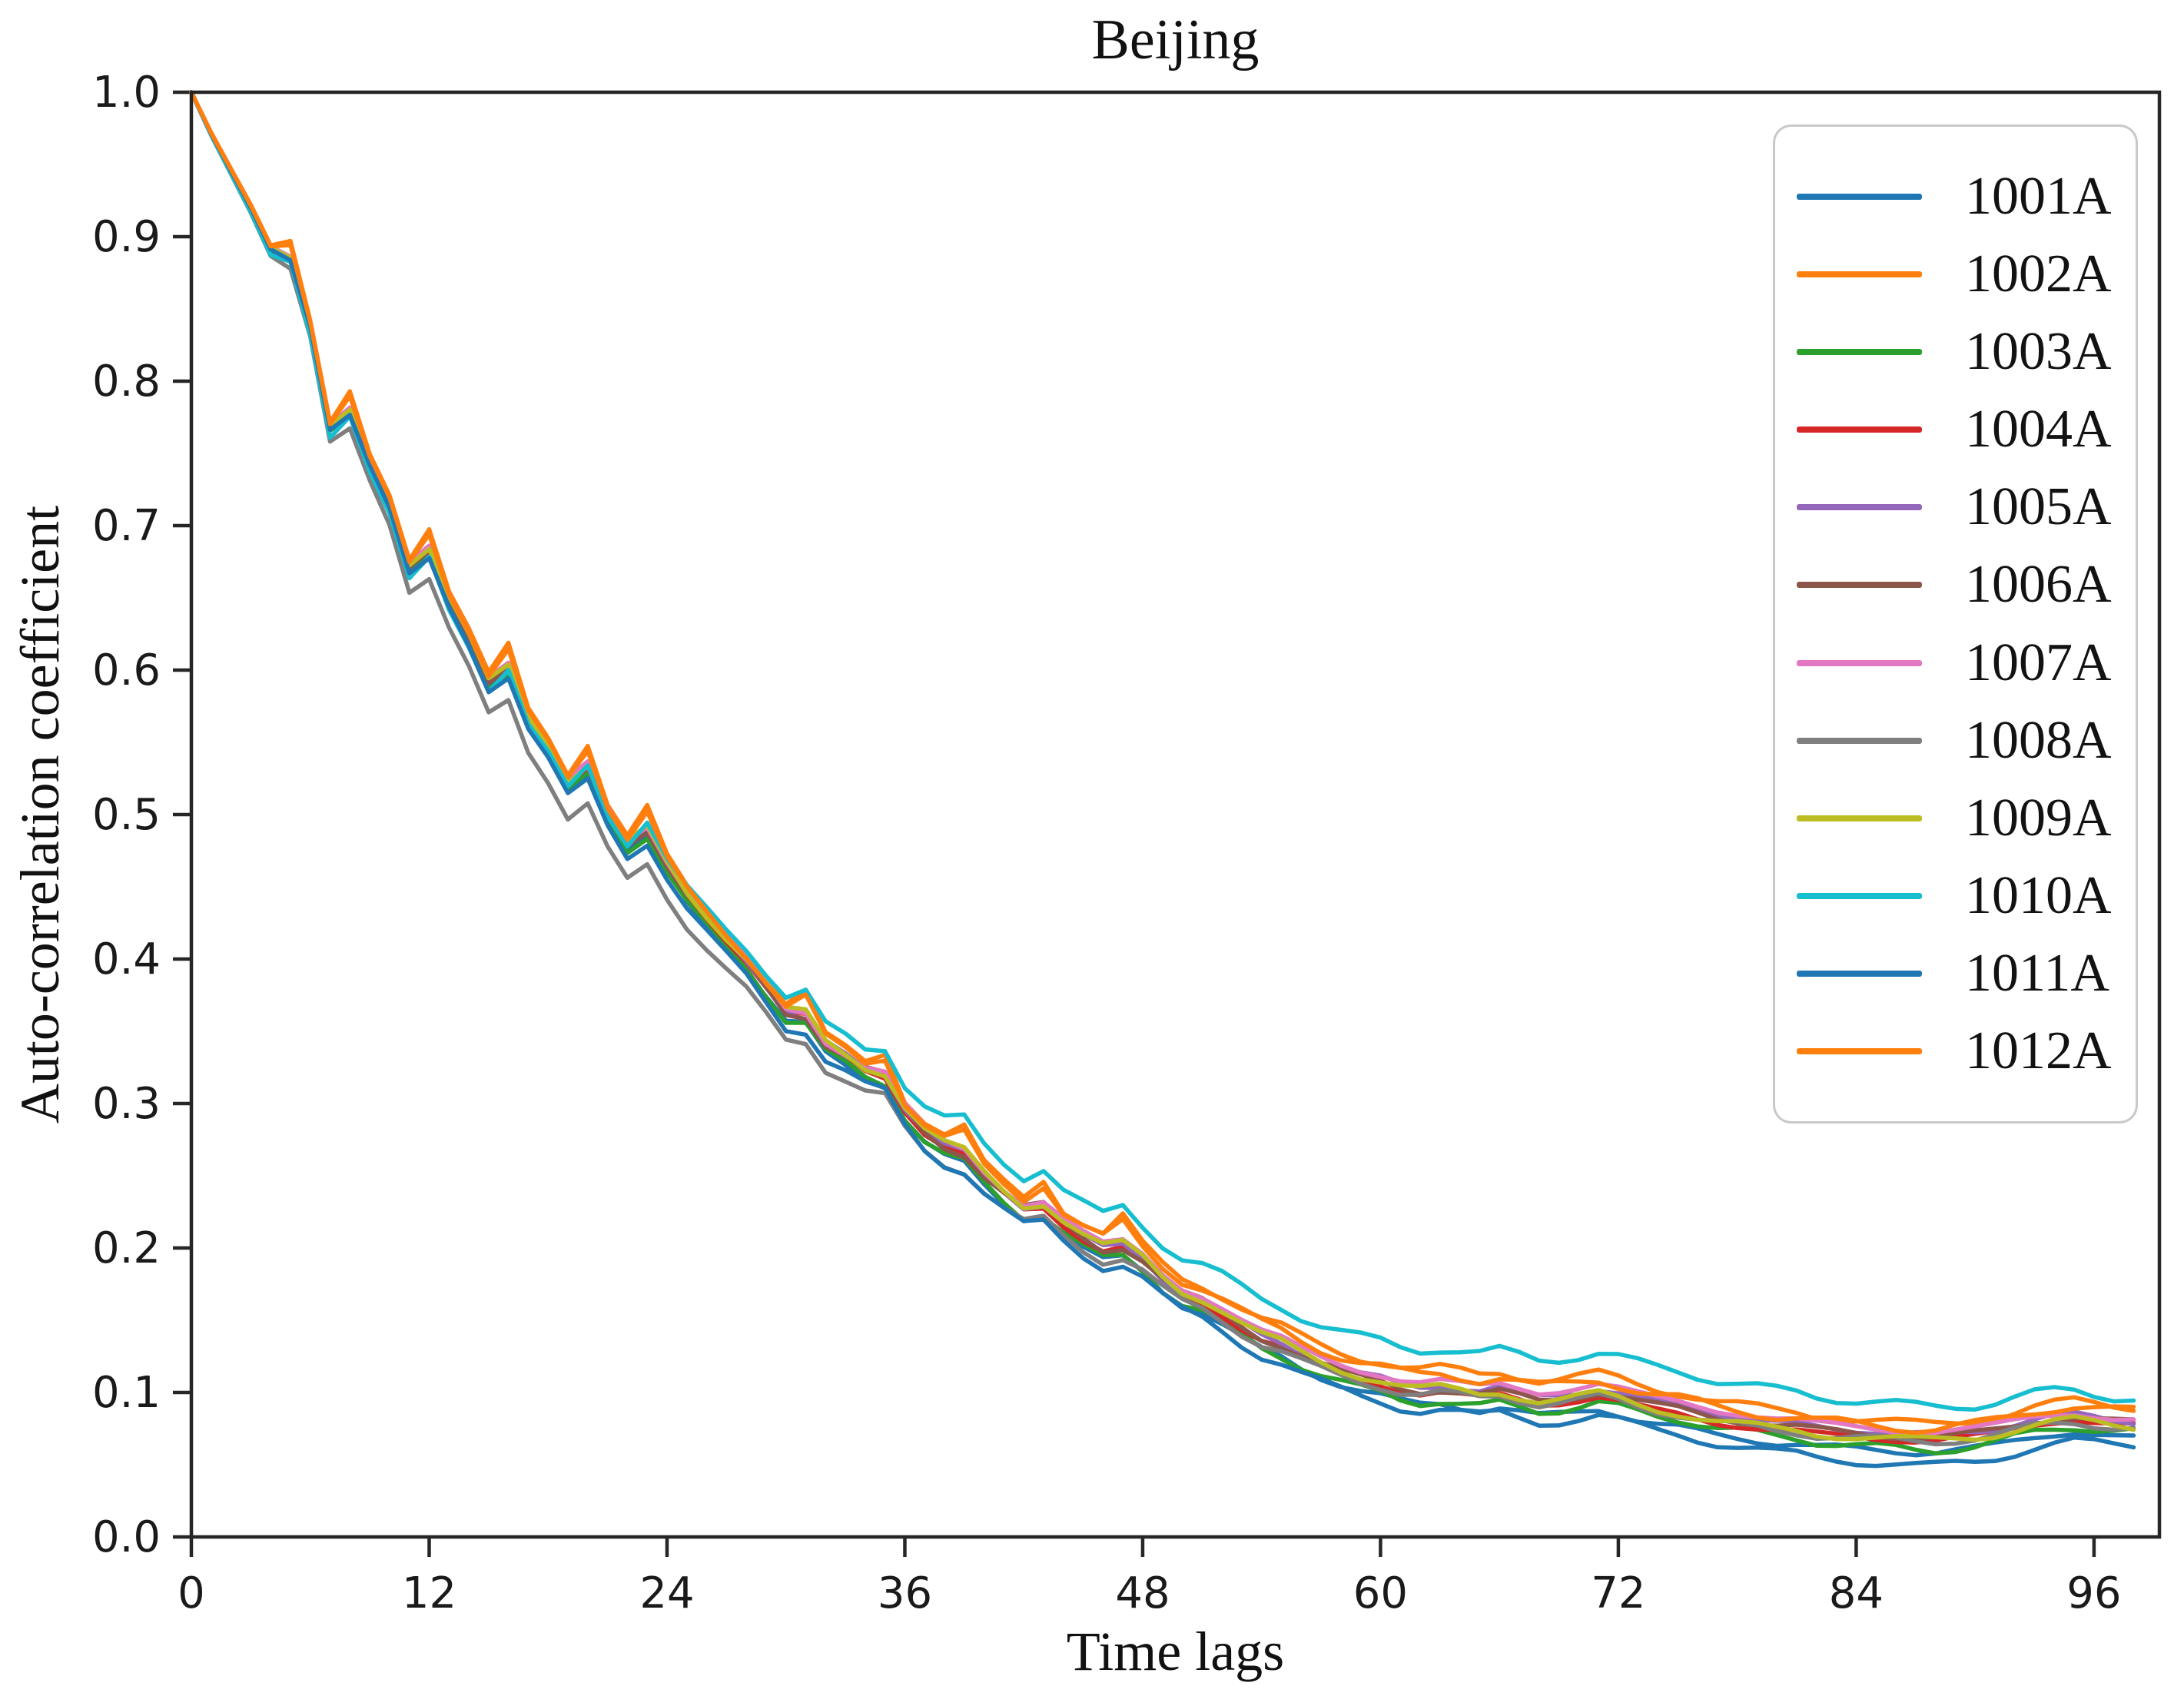  Describe the element at coordinates (1962, 663) in the screenshot. I see `legend-entry-1007A: 1007A` at that location.